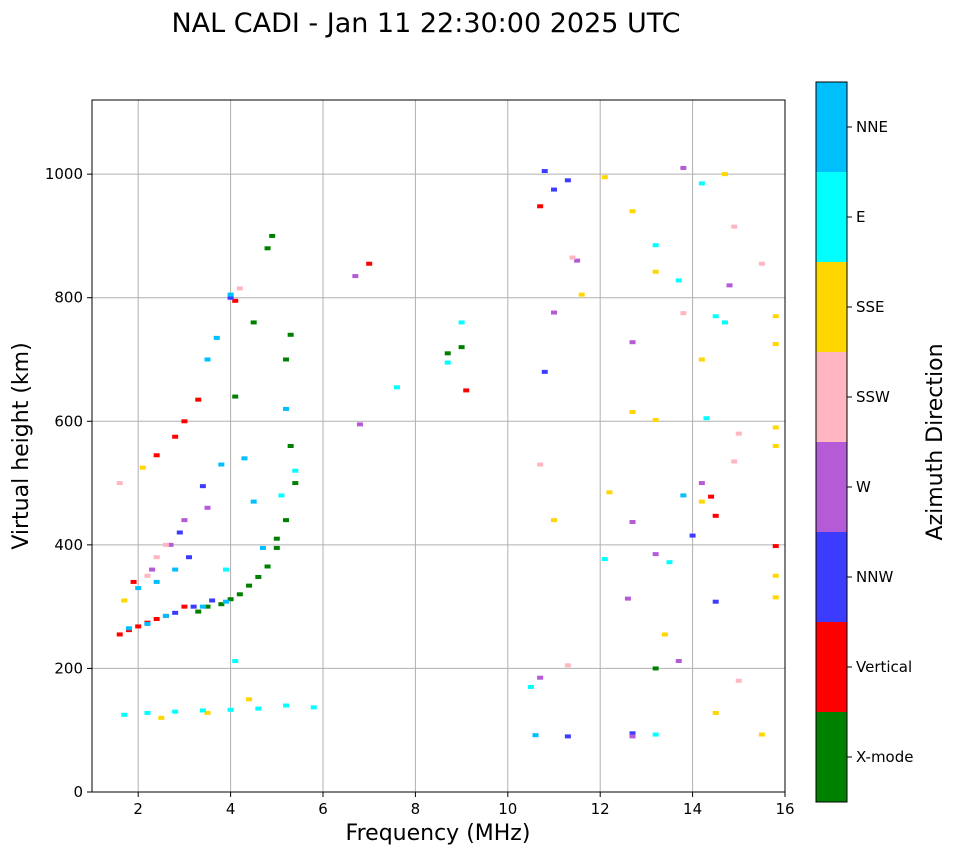 The height and width of the screenshot is (857, 958). I want to click on colorbar-segment-nnw, so click(831, 577).